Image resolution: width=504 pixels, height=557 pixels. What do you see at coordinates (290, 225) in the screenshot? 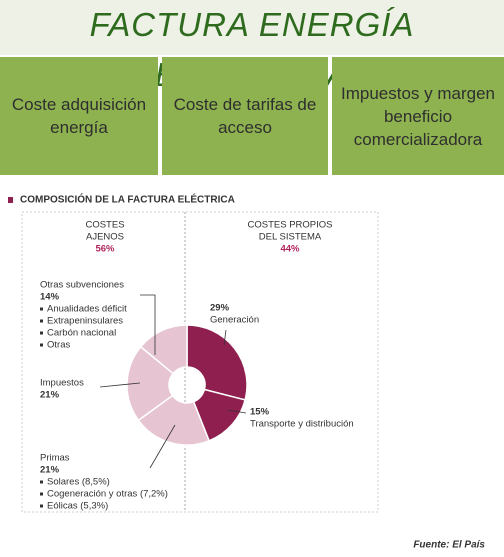
I see `group-label: COSTES PROPIOS` at bounding box center [290, 225].